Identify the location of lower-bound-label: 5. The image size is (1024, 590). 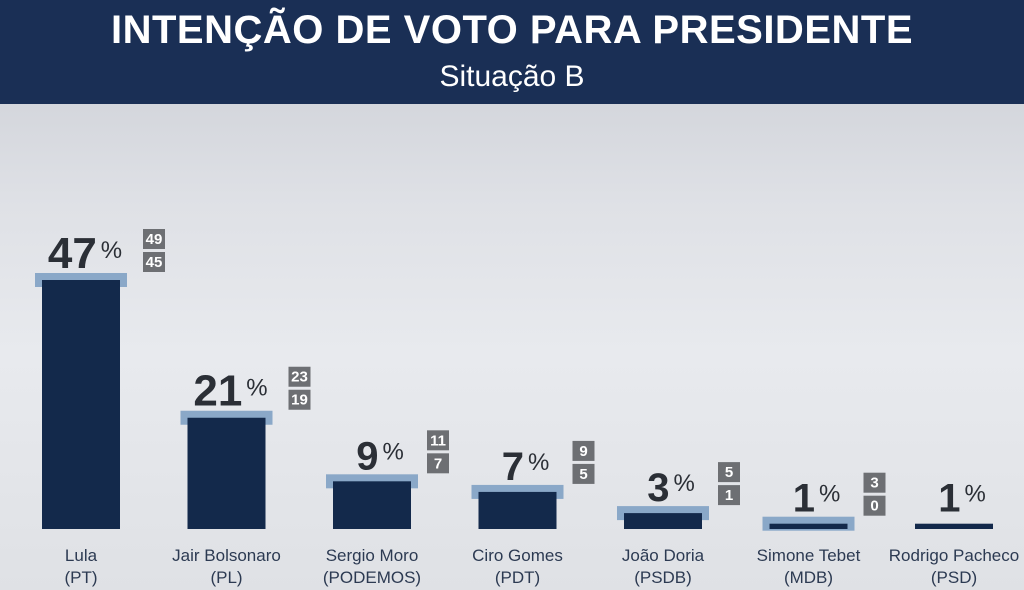
(583, 474).